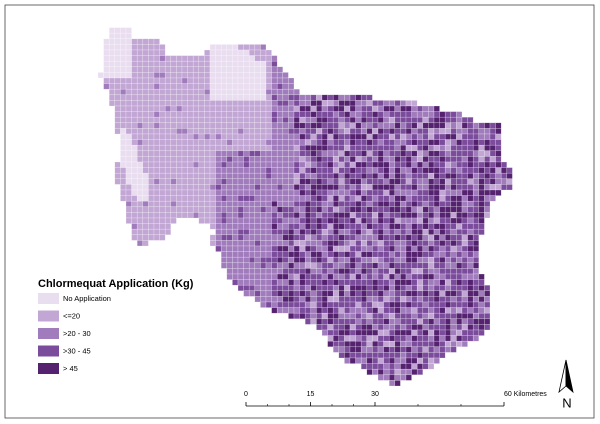 This screenshot has width=600, height=424. What do you see at coordinates (116, 284) in the screenshot?
I see `legend-title: Chlormequat Application (Kg)` at bounding box center [116, 284].